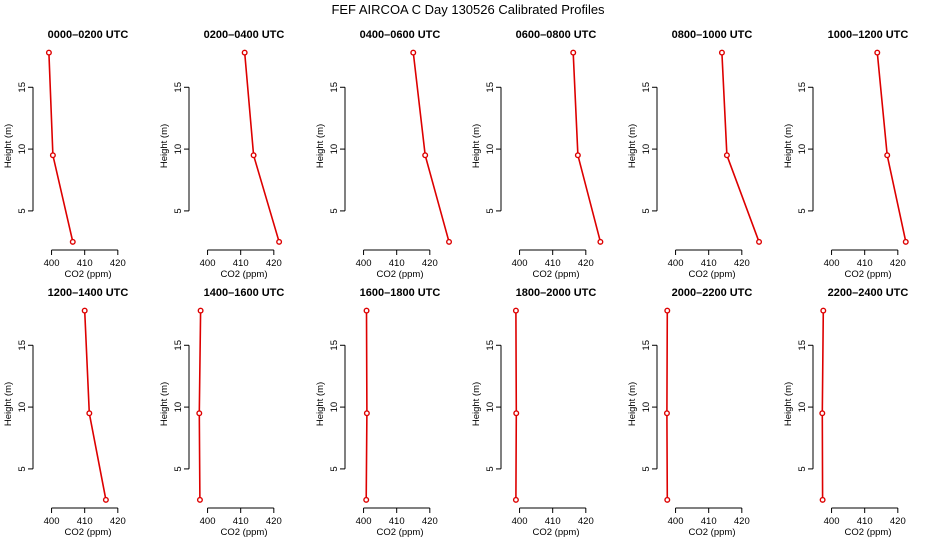 The width and height of the screenshot is (936, 540). I want to click on panel-2-x-tick-label: 400, so click(208, 263).